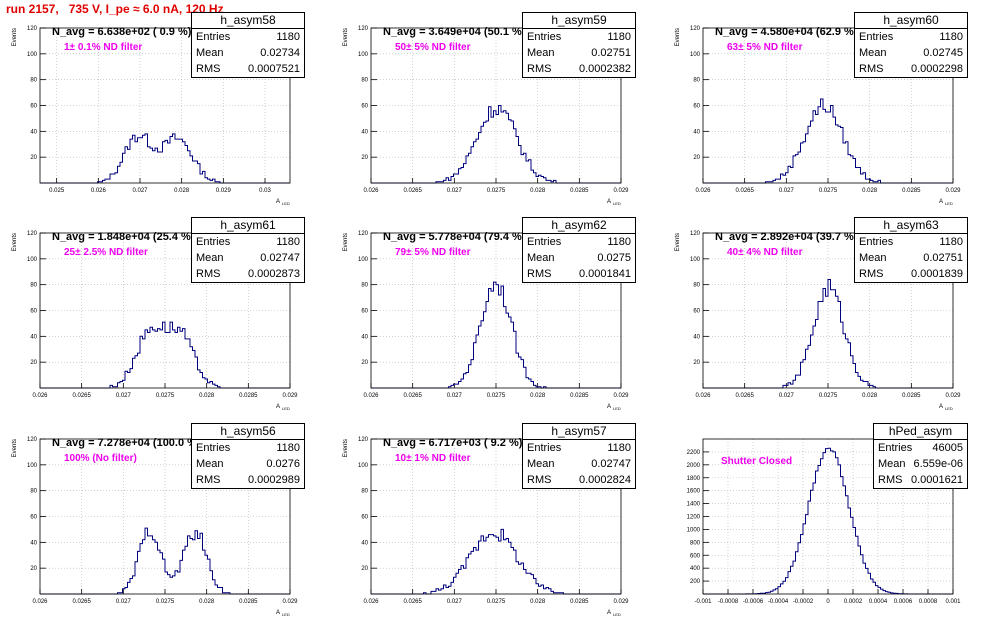 The width and height of the screenshot is (996, 622). Describe the element at coordinates (778, 602) in the screenshot. I see `x-tick-label: -0.0004` at that location.